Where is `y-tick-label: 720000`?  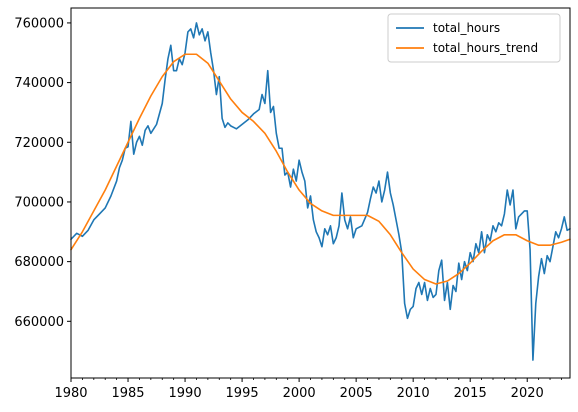 y-tick-label: 720000 is located at coordinates (39, 143).